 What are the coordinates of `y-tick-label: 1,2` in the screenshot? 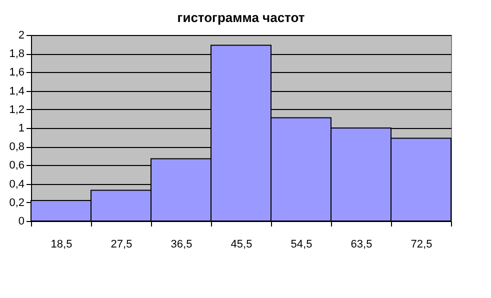 It's located at (16, 110).